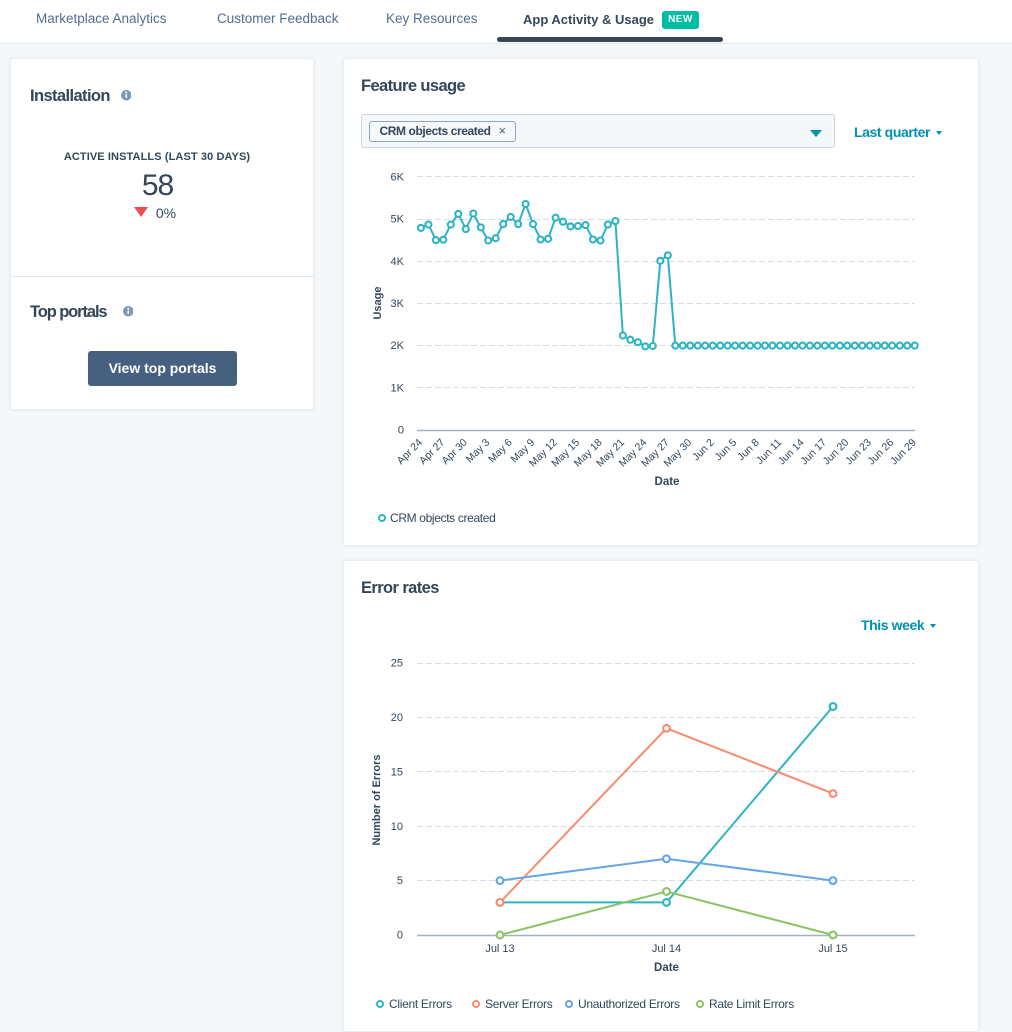 This screenshot has width=1012, height=1032. What do you see at coordinates (397, 718) in the screenshot?
I see `svg-text: 20` at bounding box center [397, 718].